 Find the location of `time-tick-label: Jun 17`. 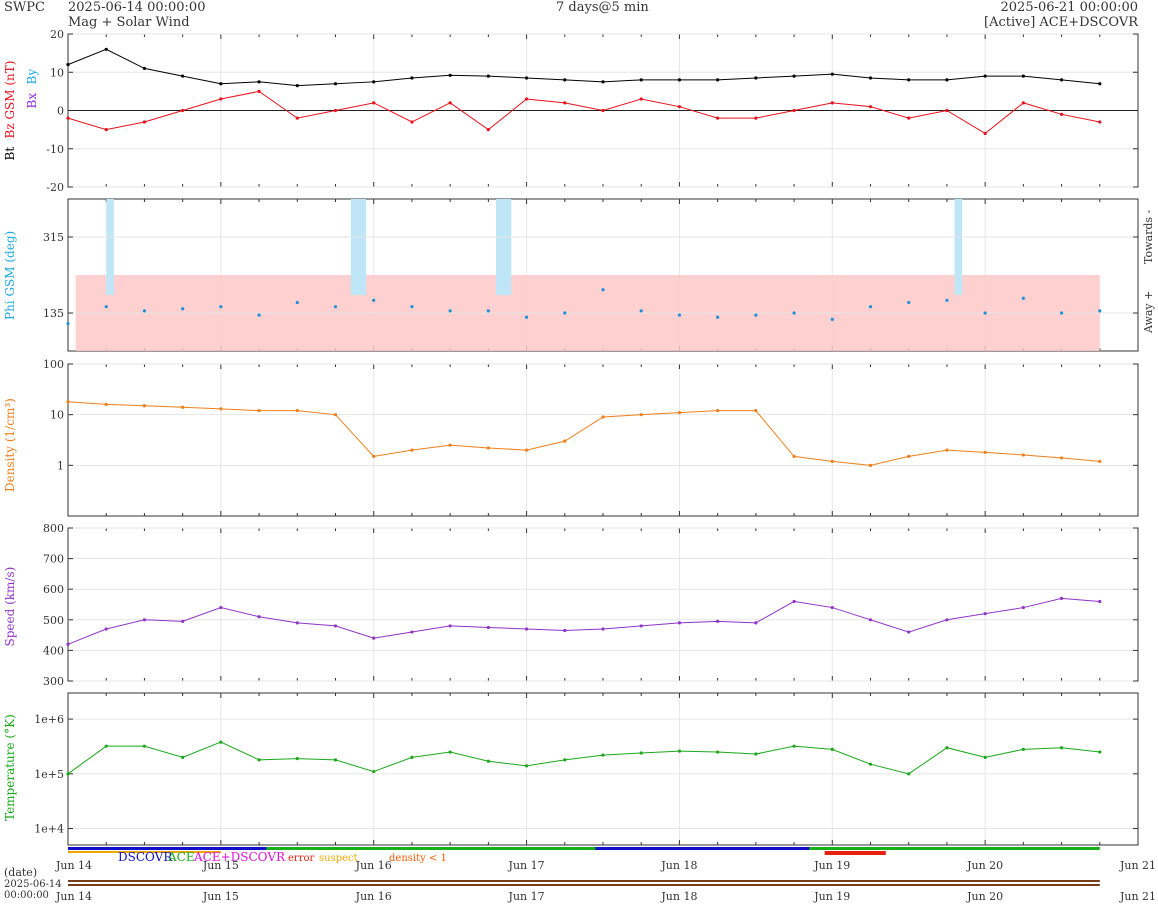

time-tick-label: Jun 17 is located at coordinates (526, 865).